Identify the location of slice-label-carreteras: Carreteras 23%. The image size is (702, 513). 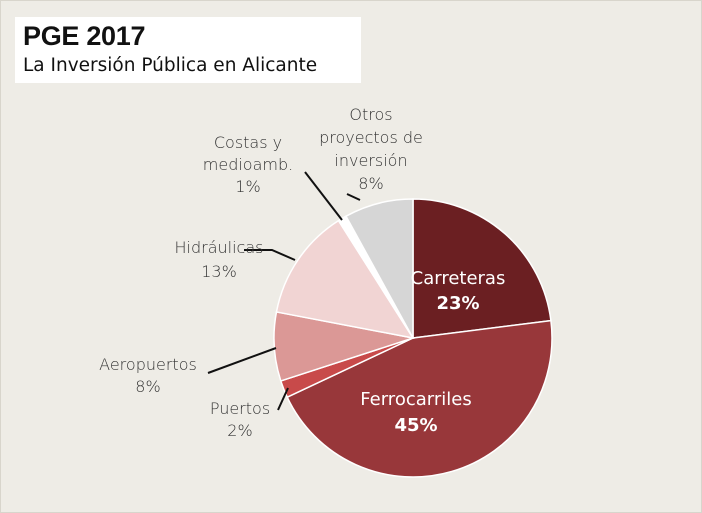
(458, 291).